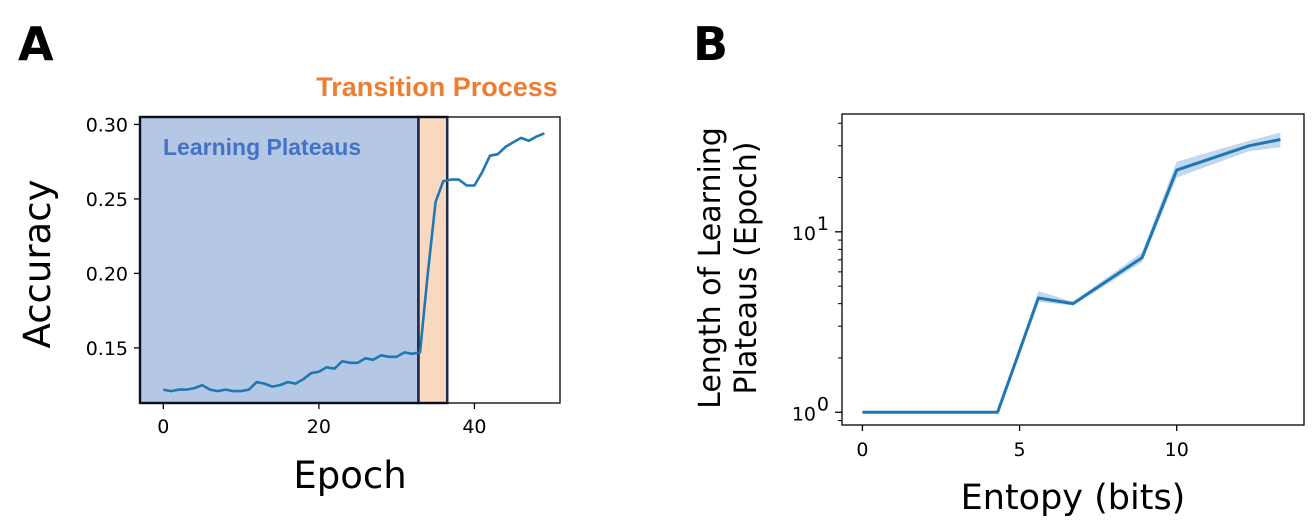 This screenshot has height=528, width=1316. Describe the element at coordinates (710, 268) in the screenshot. I see `chart-b-y-label-line-1: Length of Learning` at that location.